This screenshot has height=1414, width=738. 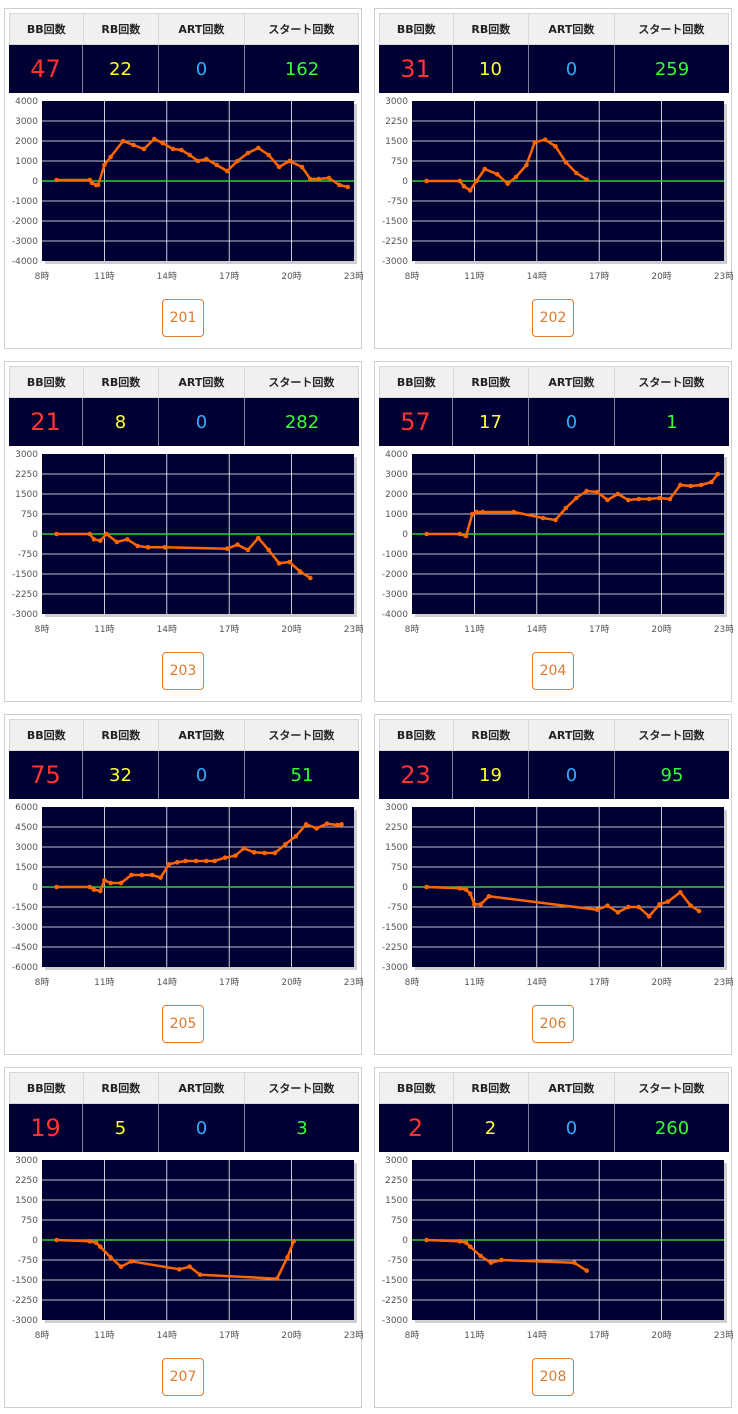 What do you see at coordinates (553, 1024) in the screenshot?
I see `machine-number-button: 206` at bounding box center [553, 1024].